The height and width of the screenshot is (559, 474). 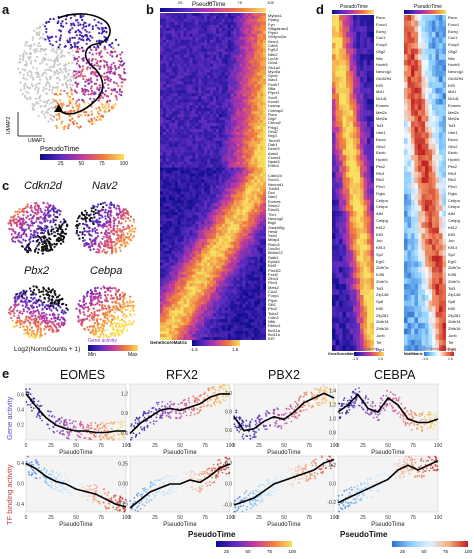 I want to click on panel-b-label: b, so click(x=150, y=9).